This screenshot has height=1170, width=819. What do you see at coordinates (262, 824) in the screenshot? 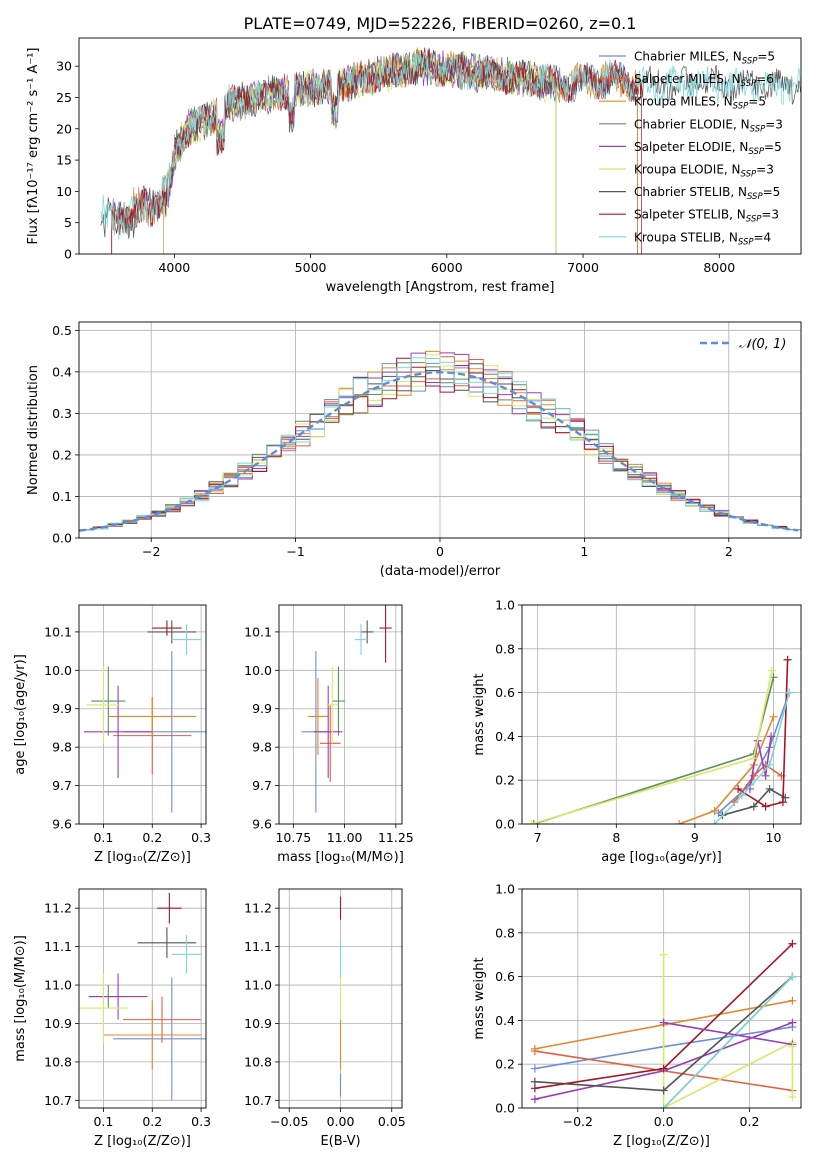
I see `y-tick-label: 9.6` at bounding box center [262, 824].